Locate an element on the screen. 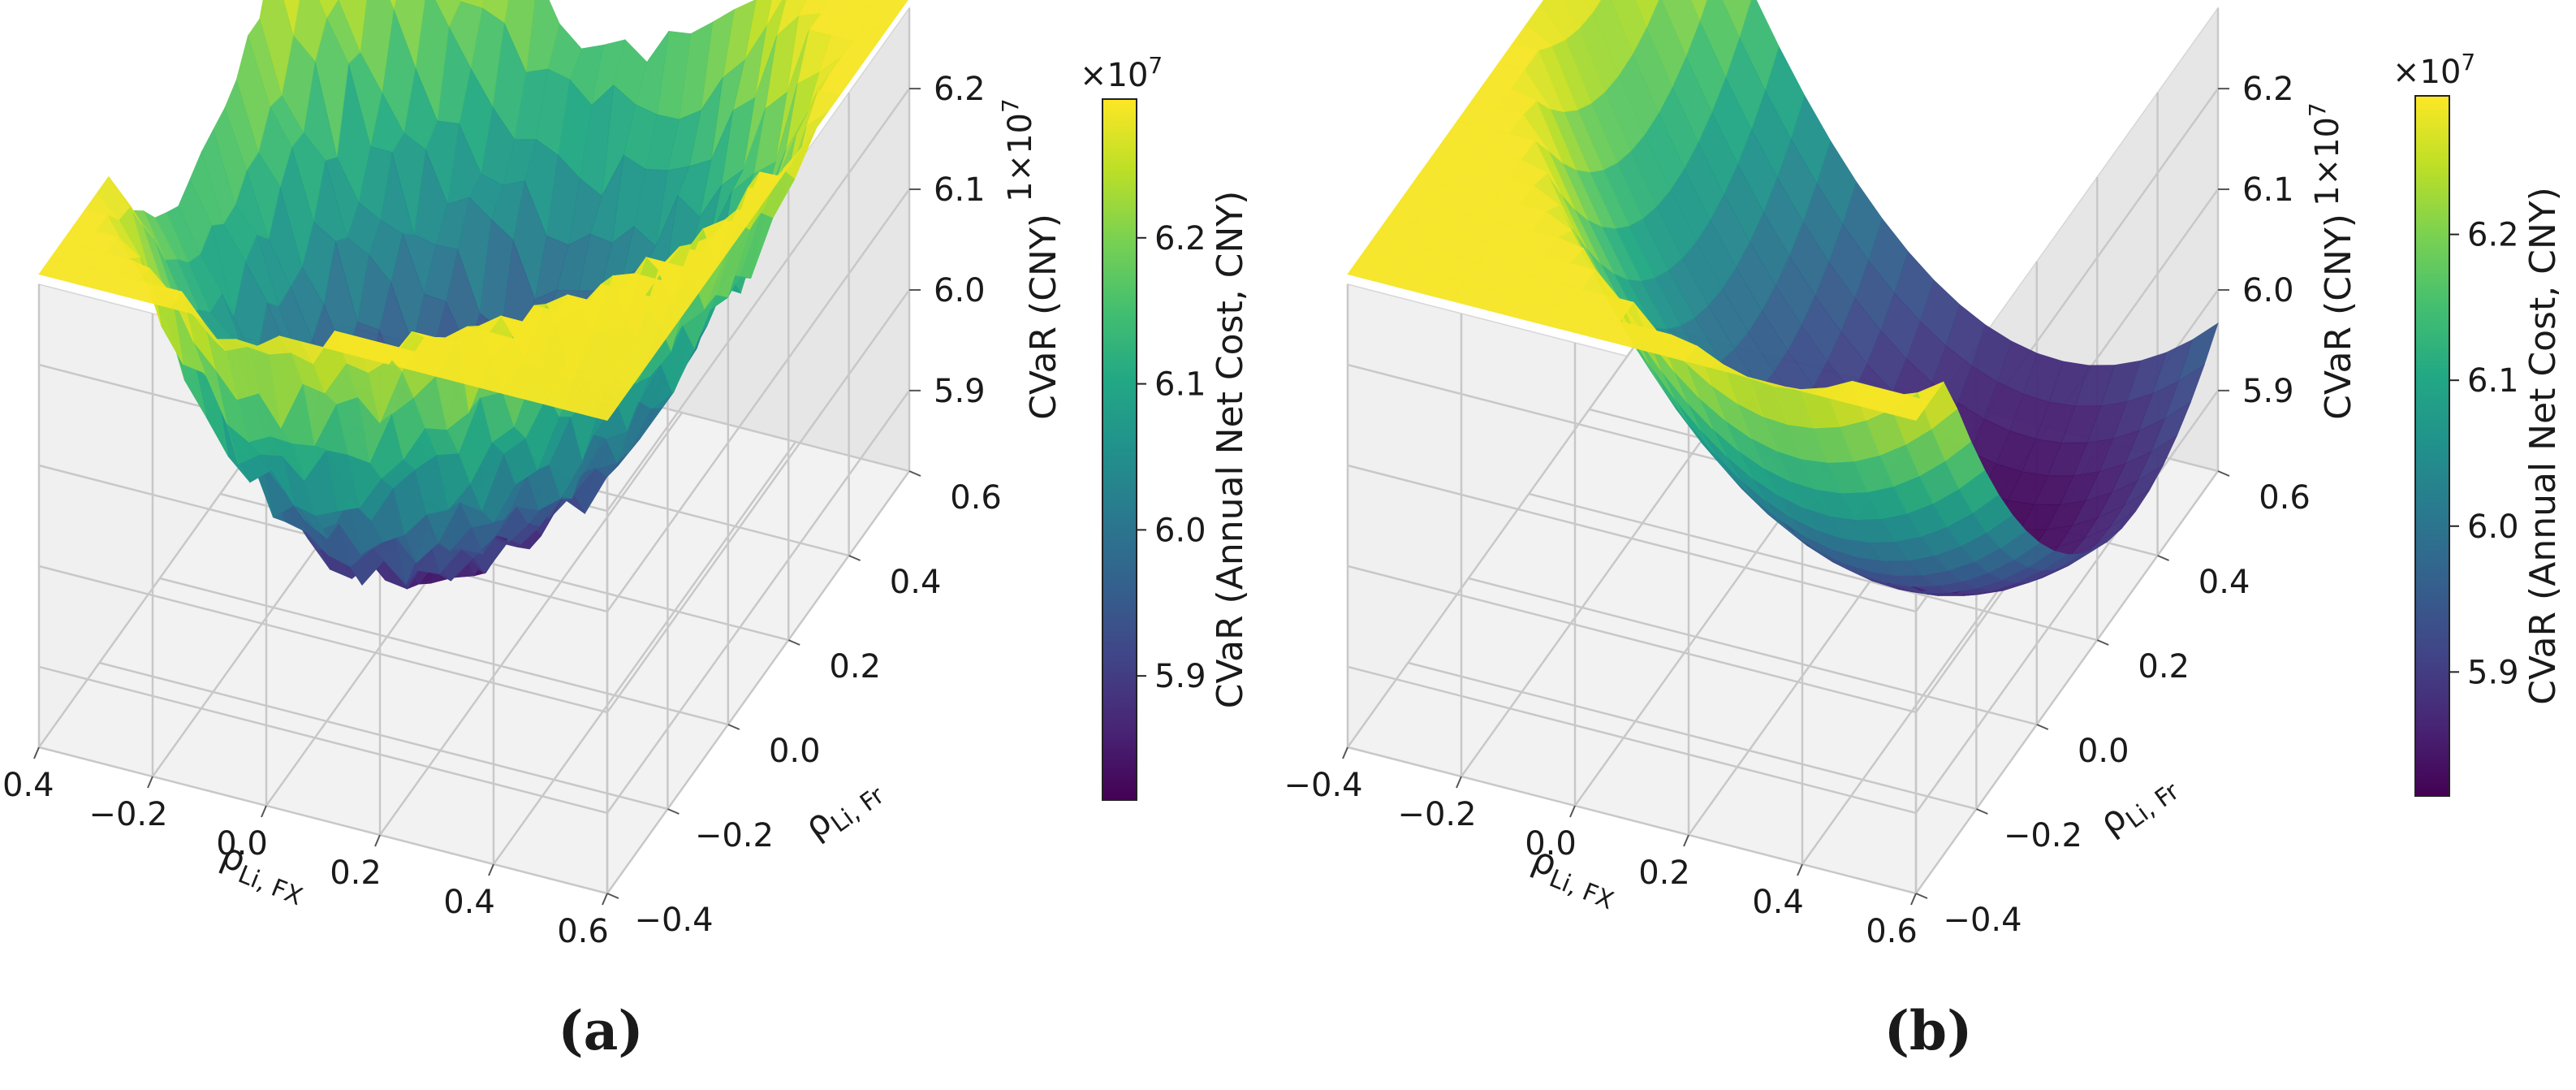 Image resolution: width=2576 pixels, height=1090 pixels. panel-caption: (b) is located at coordinates (1928, 1030).